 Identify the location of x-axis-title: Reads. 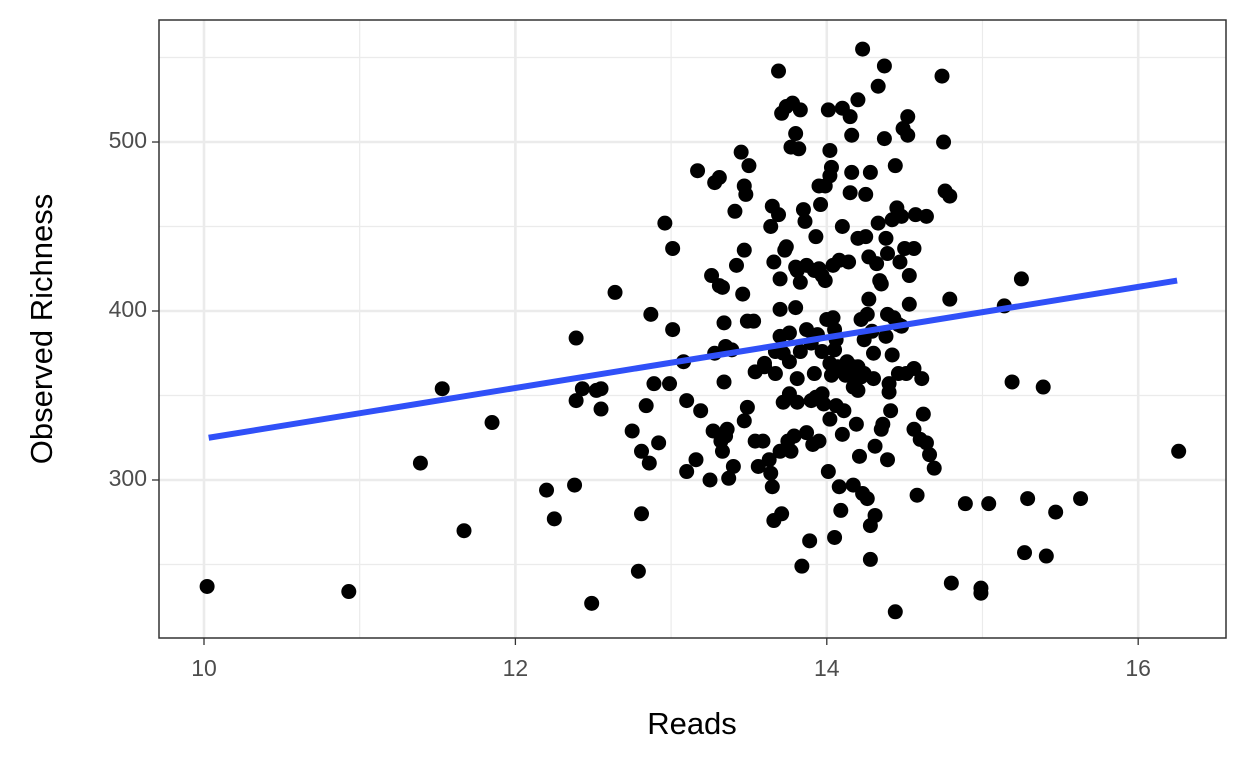
(692, 723).